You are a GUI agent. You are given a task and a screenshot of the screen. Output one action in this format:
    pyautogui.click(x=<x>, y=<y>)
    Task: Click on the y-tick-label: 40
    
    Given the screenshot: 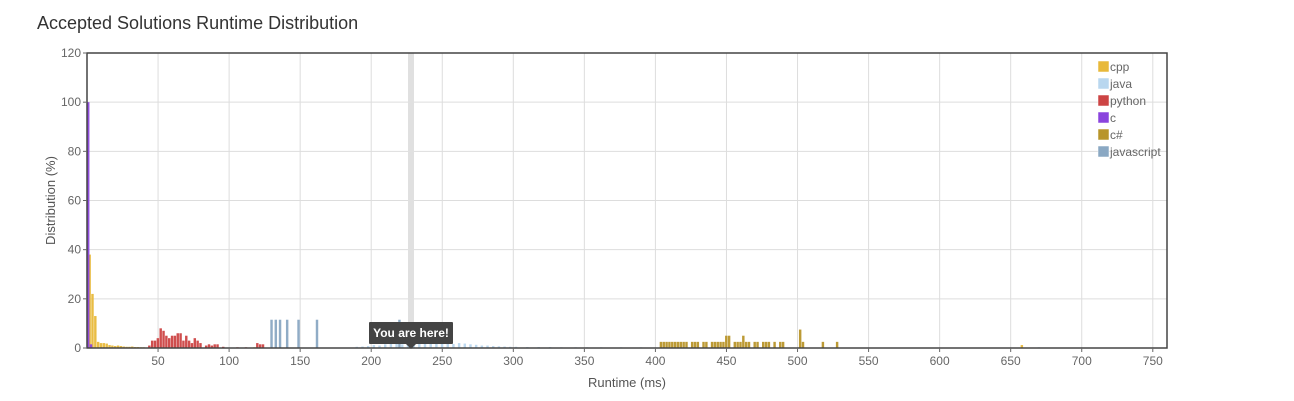 What is the action you would take?
    pyautogui.click(x=75, y=250)
    